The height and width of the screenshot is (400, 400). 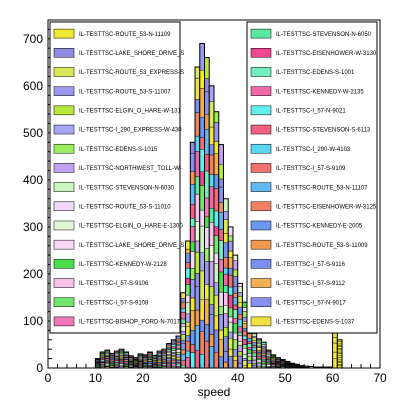 I want to click on legend-label: IL-TESTTSC-EISENHOWER-W-3130, so click(x=326, y=54).